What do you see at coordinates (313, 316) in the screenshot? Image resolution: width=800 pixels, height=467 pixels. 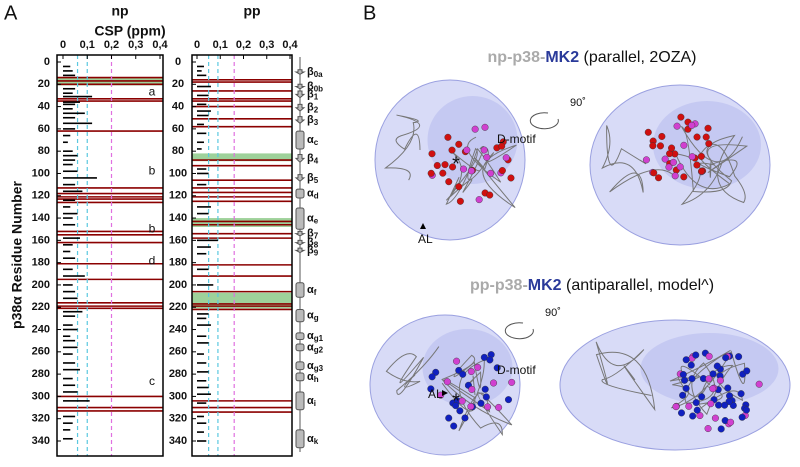 I see `ss-label: αg` at bounding box center [313, 316].